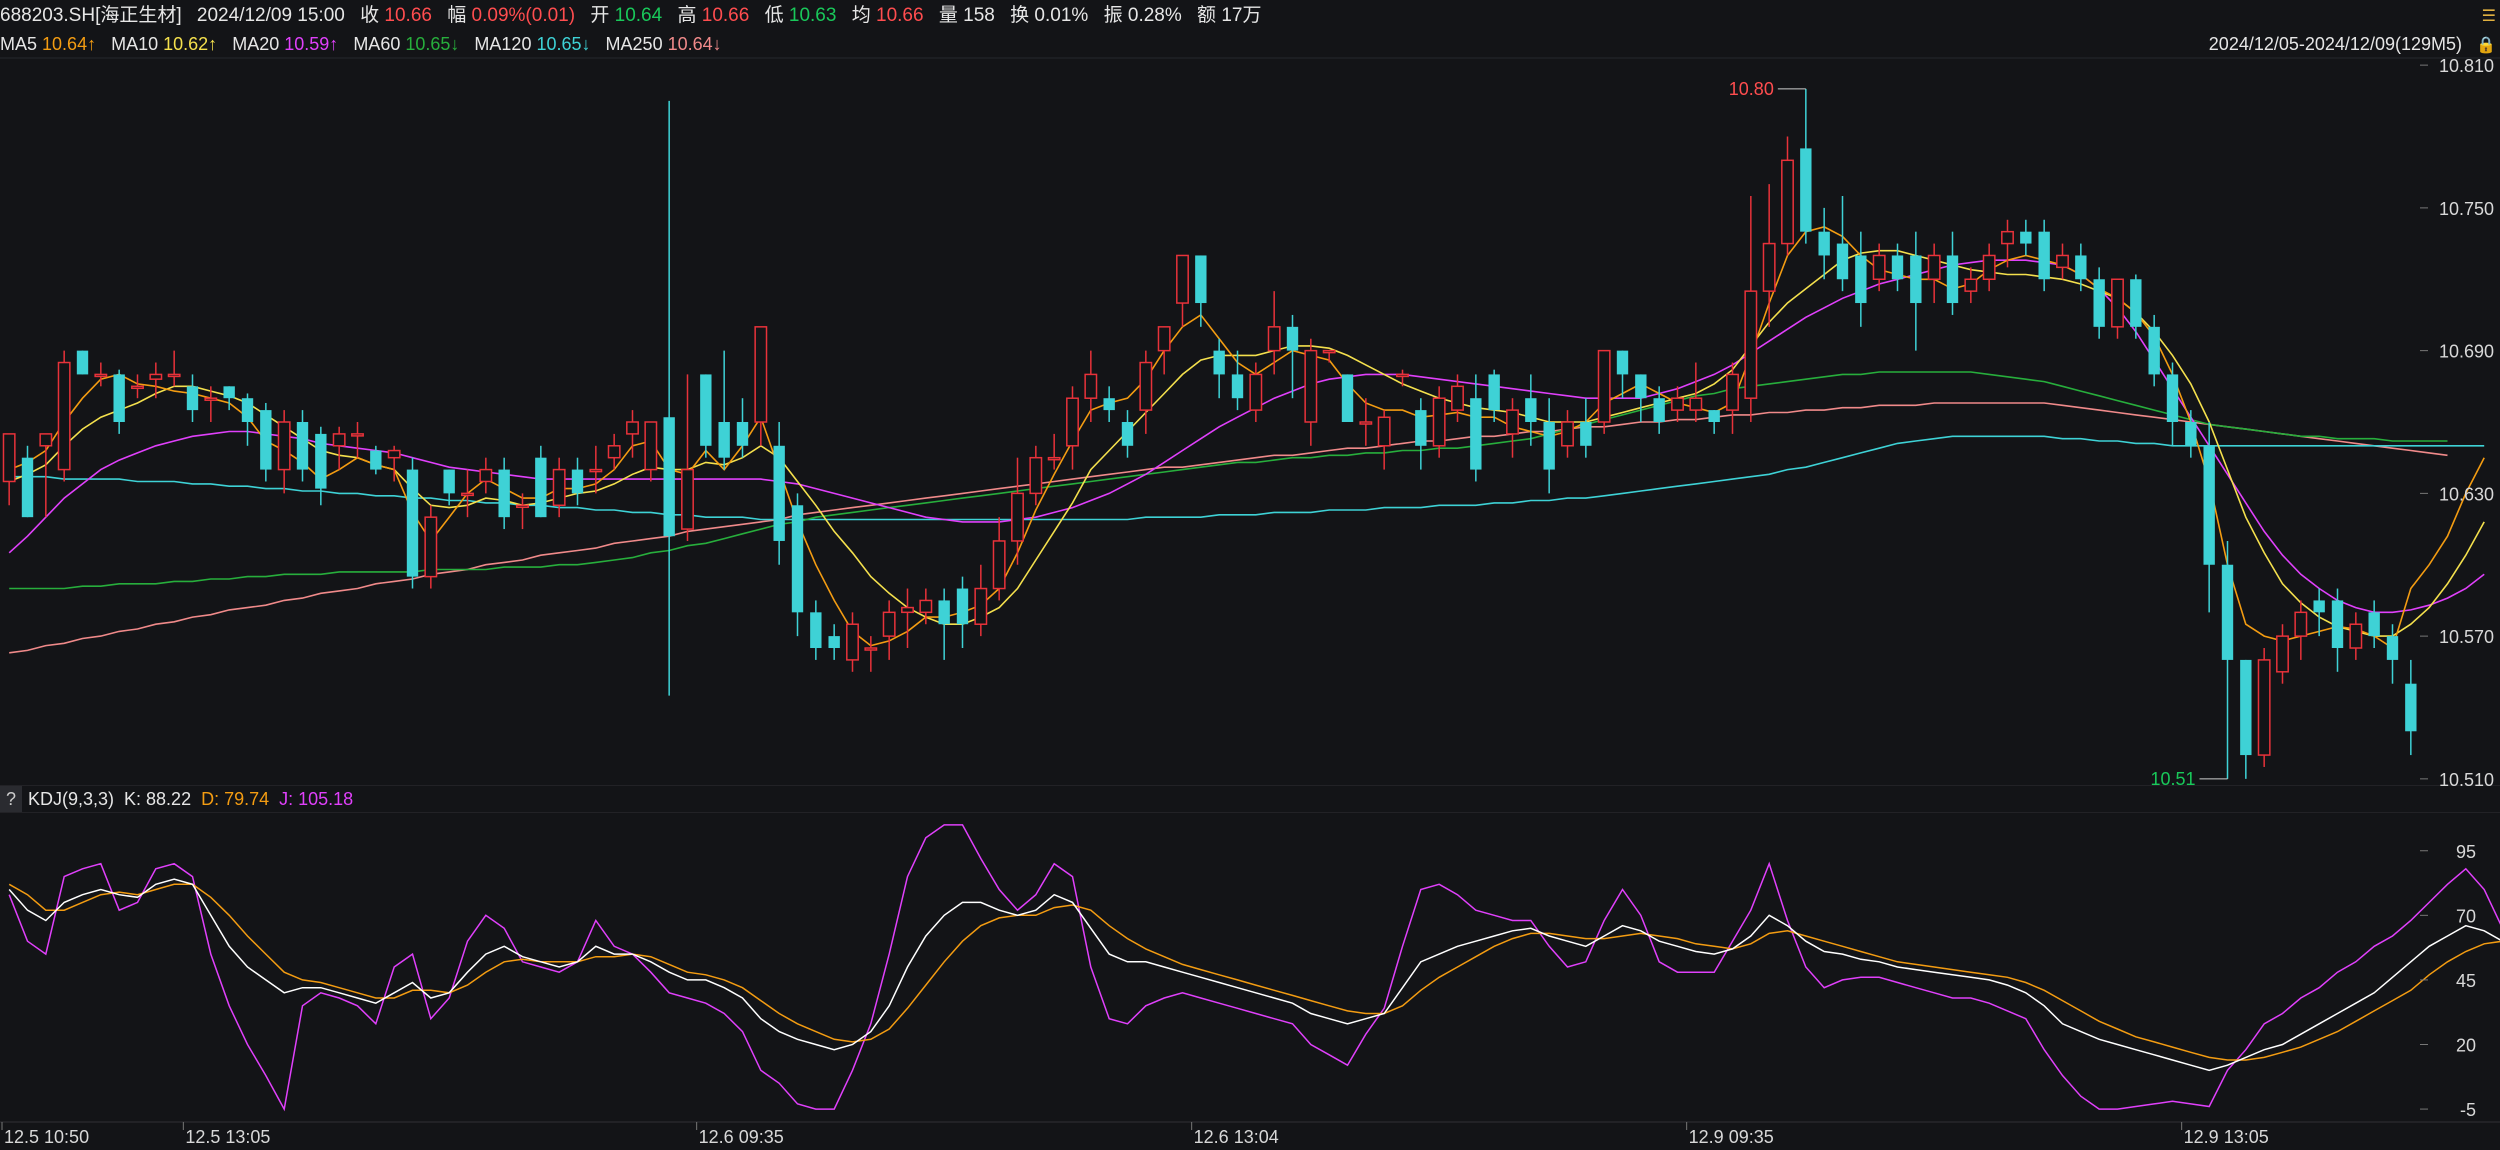 This screenshot has height=1150, width=2500. What do you see at coordinates (11, 799) in the screenshot?
I see `help-icon: ?` at bounding box center [11, 799].